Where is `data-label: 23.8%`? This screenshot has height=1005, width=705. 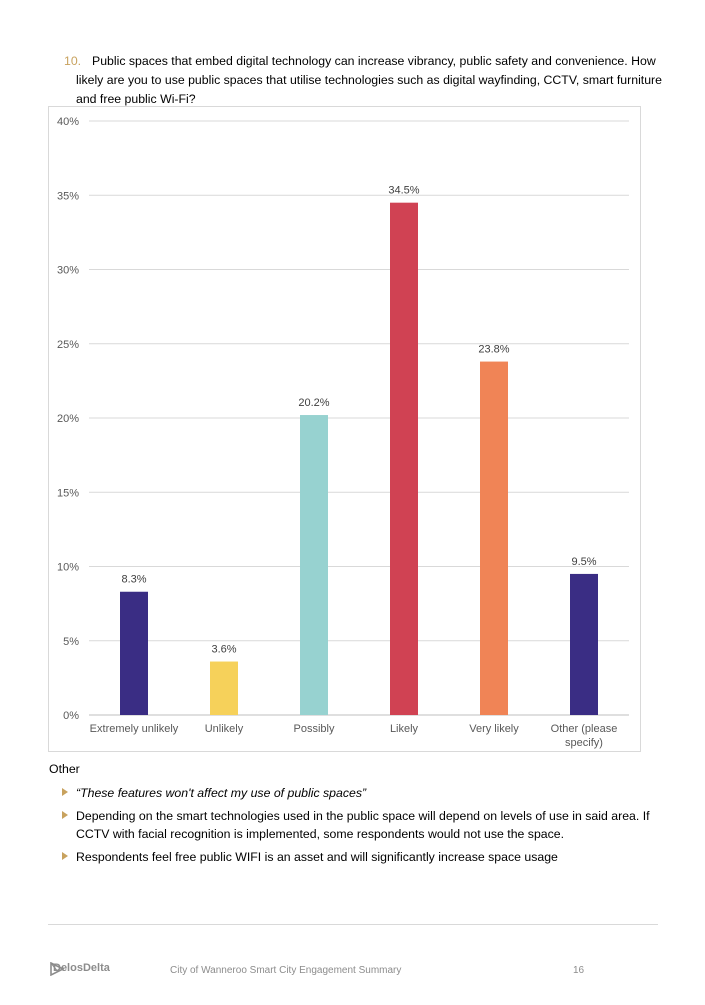
data-label: 23.8% is located at coordinates (493, 350).